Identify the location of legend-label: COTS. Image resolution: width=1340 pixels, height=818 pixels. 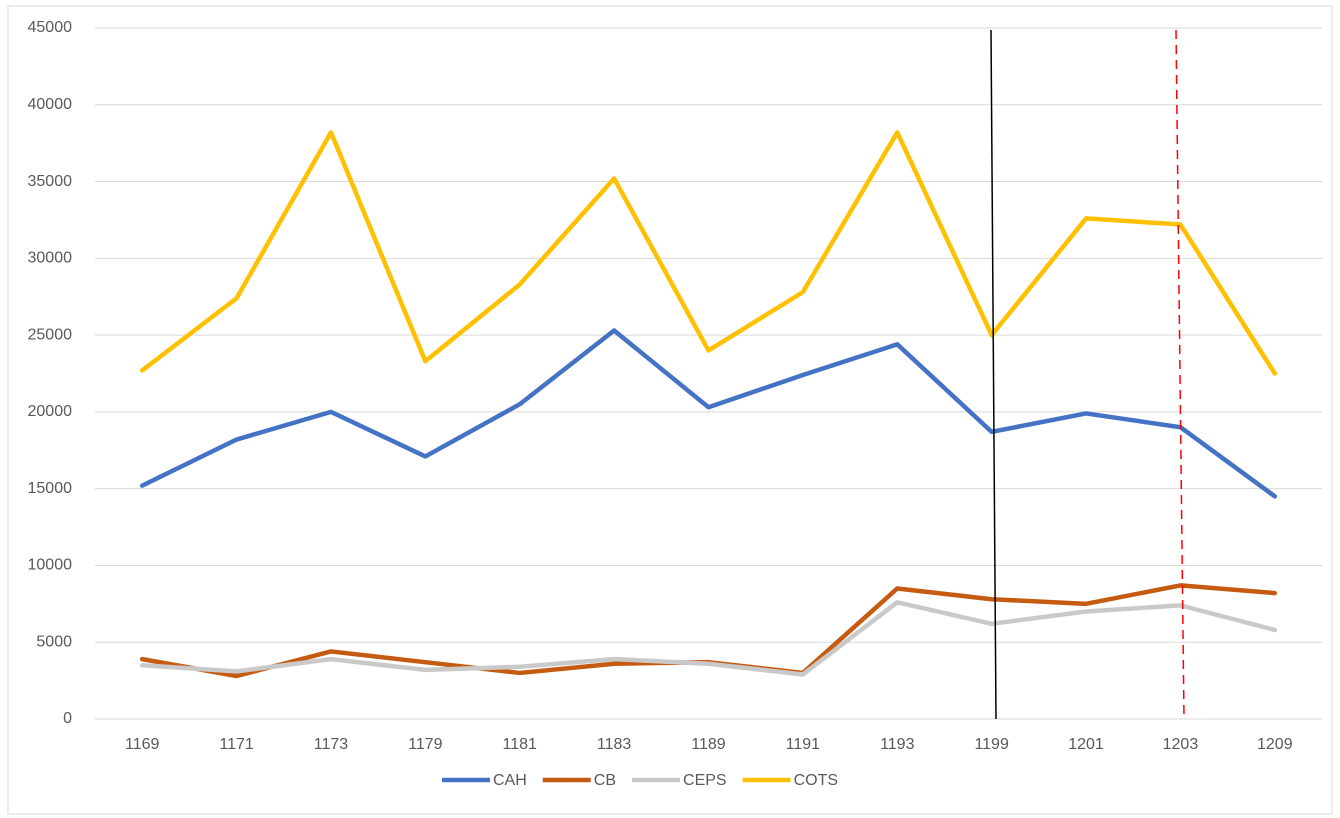
(816, 780).